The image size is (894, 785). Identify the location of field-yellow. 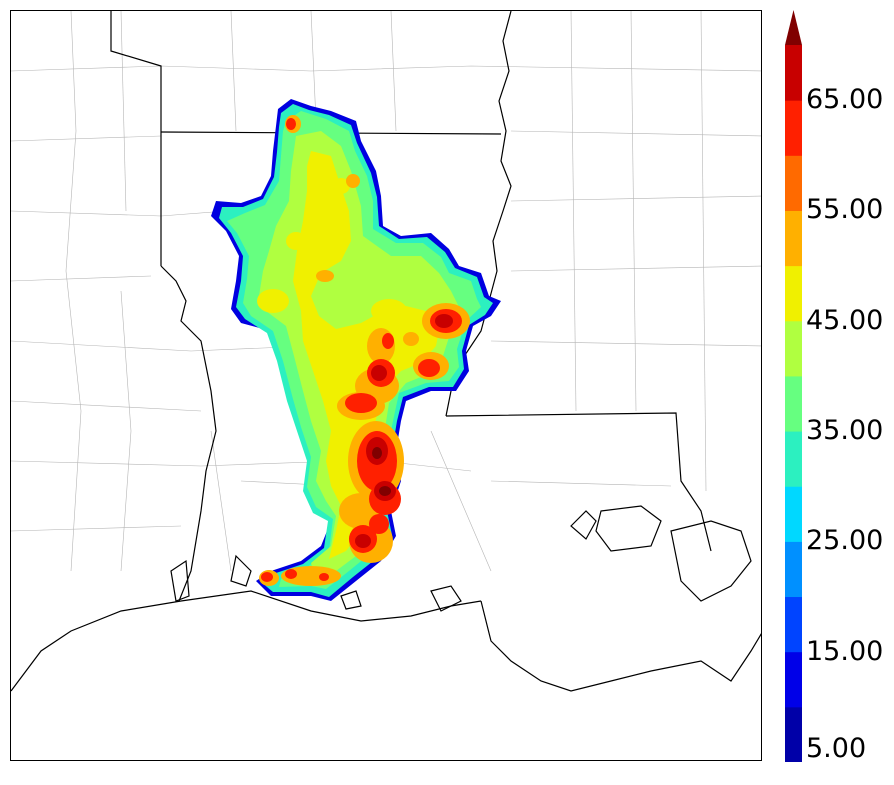
(349, 355).